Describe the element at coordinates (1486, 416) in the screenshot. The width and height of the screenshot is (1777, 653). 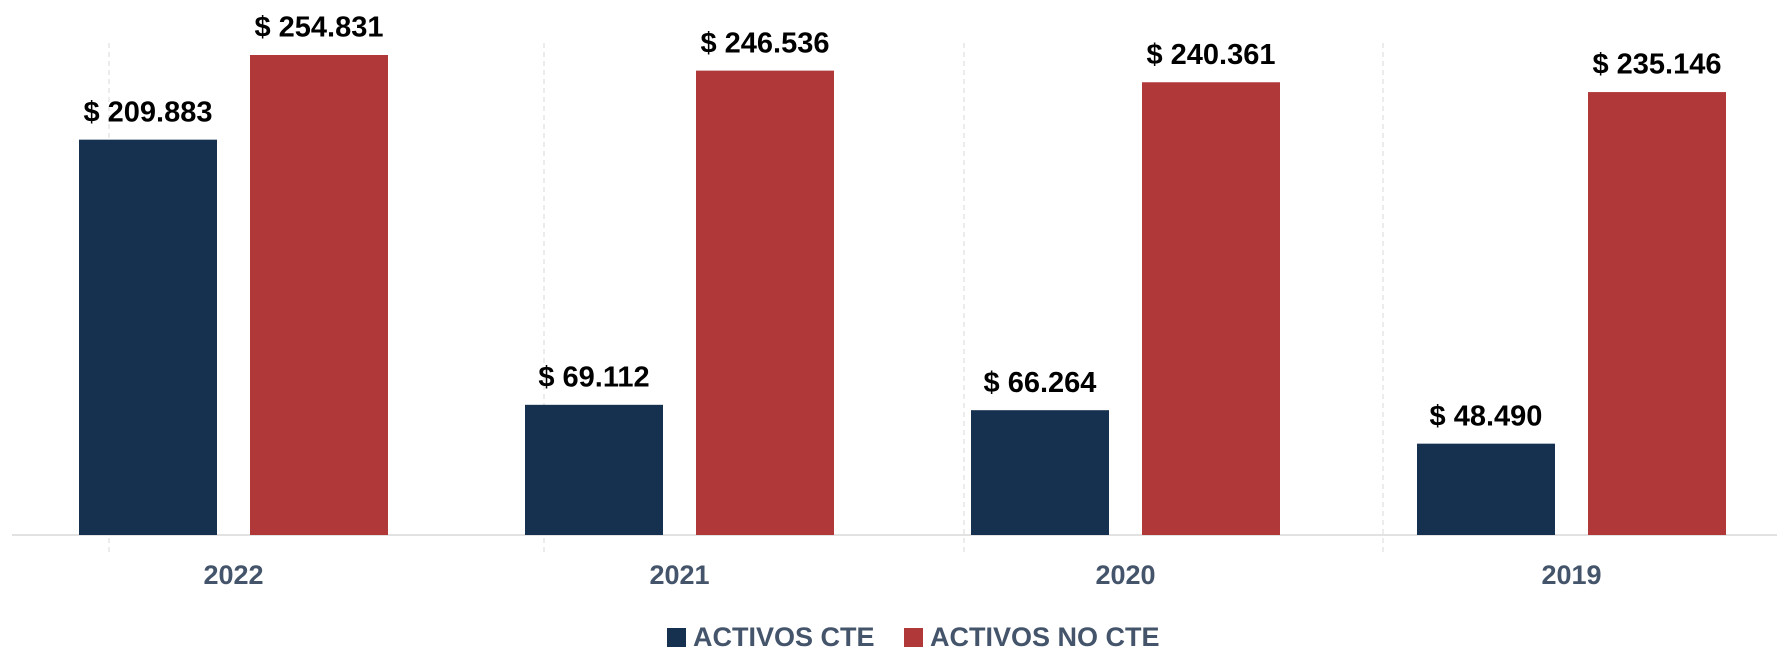
I see `data-label: $ 48.490` at that location.